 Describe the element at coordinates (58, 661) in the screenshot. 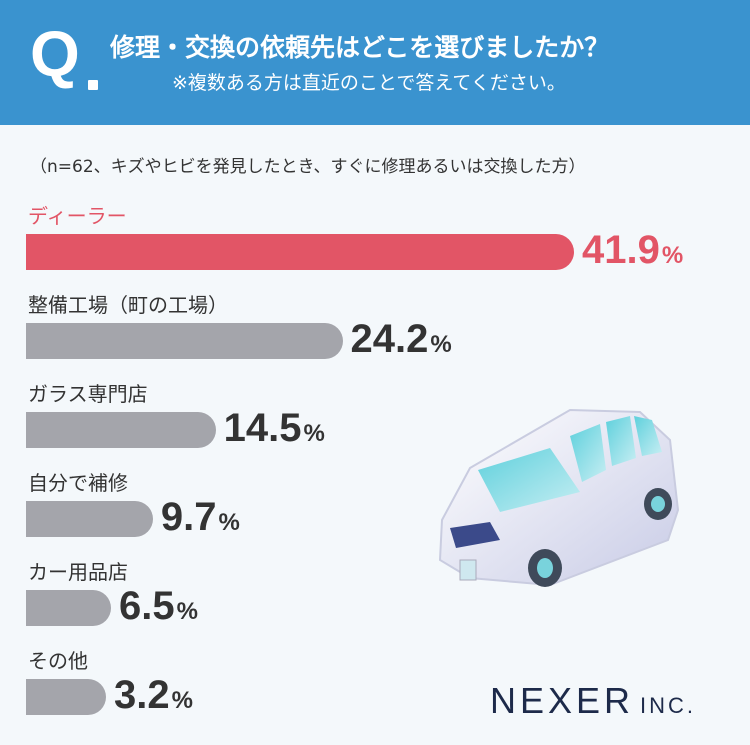

I see `bar-label: その他` at that location.